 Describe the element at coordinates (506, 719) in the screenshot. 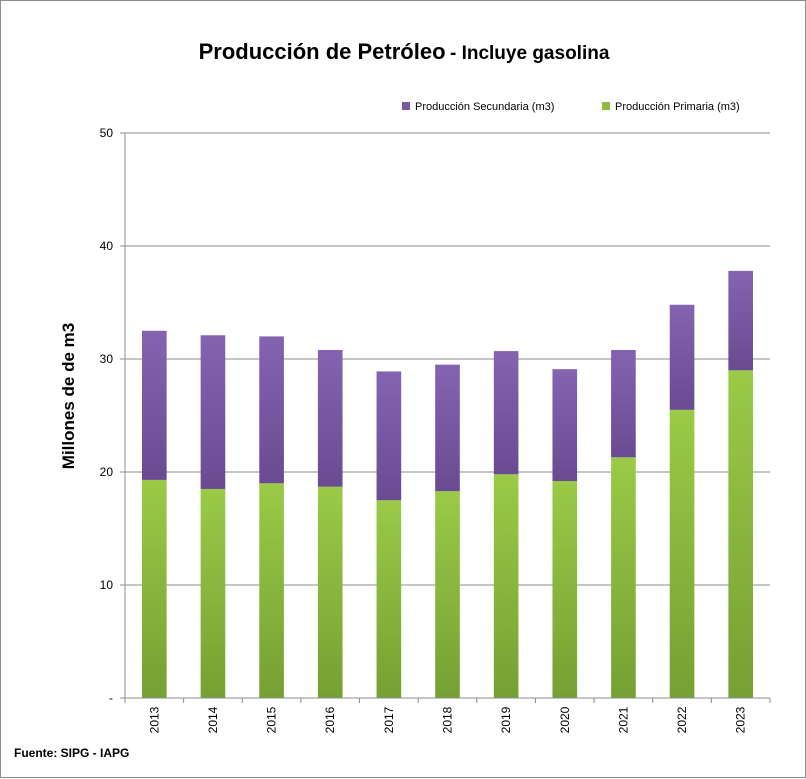

I see `x-tick-label: 2019` at that location.